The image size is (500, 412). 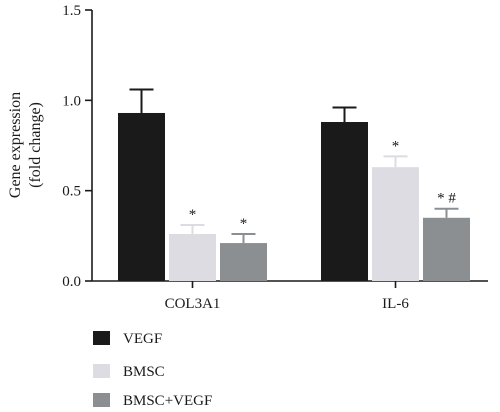 I want to click on y-axis-label-line2: (fold change), so click(x=35, y=145).